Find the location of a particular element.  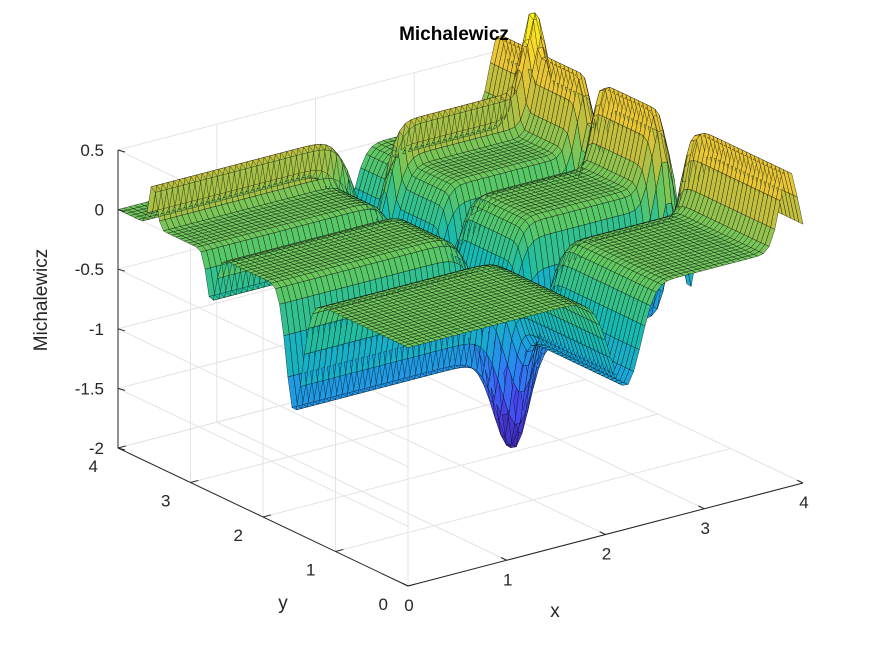

x-axis-label: x is located at coordinates (555, 611).